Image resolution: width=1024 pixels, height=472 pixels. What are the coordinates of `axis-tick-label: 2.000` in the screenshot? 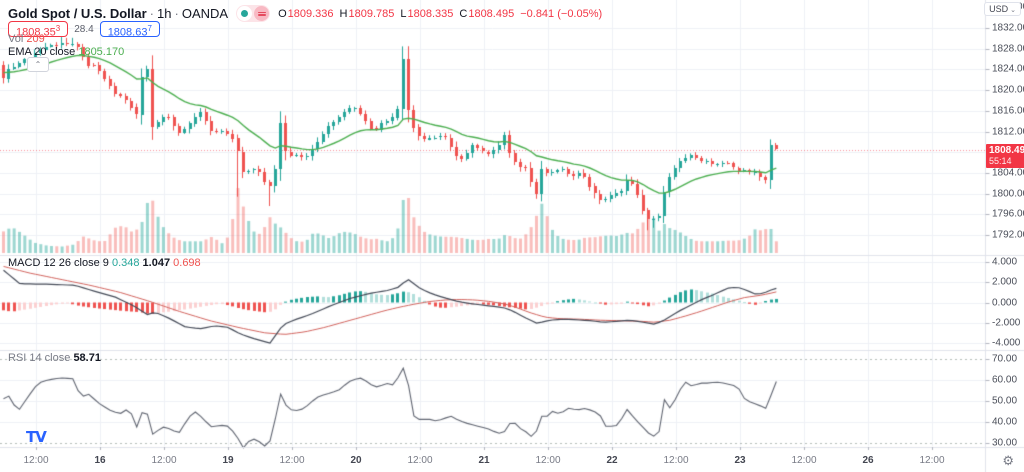 It's located at (1005, 282).